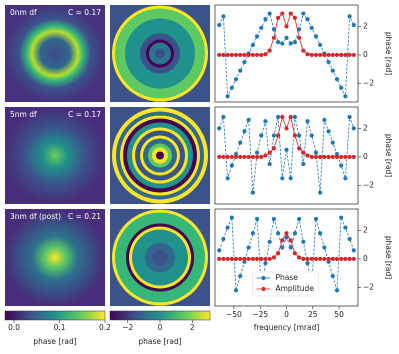 This screenshot has height=354, width=399. What do you see at coordinates (260, 314) in the screenshot?
I see `x-tick-label: −25` at bounding box center [260, 314].